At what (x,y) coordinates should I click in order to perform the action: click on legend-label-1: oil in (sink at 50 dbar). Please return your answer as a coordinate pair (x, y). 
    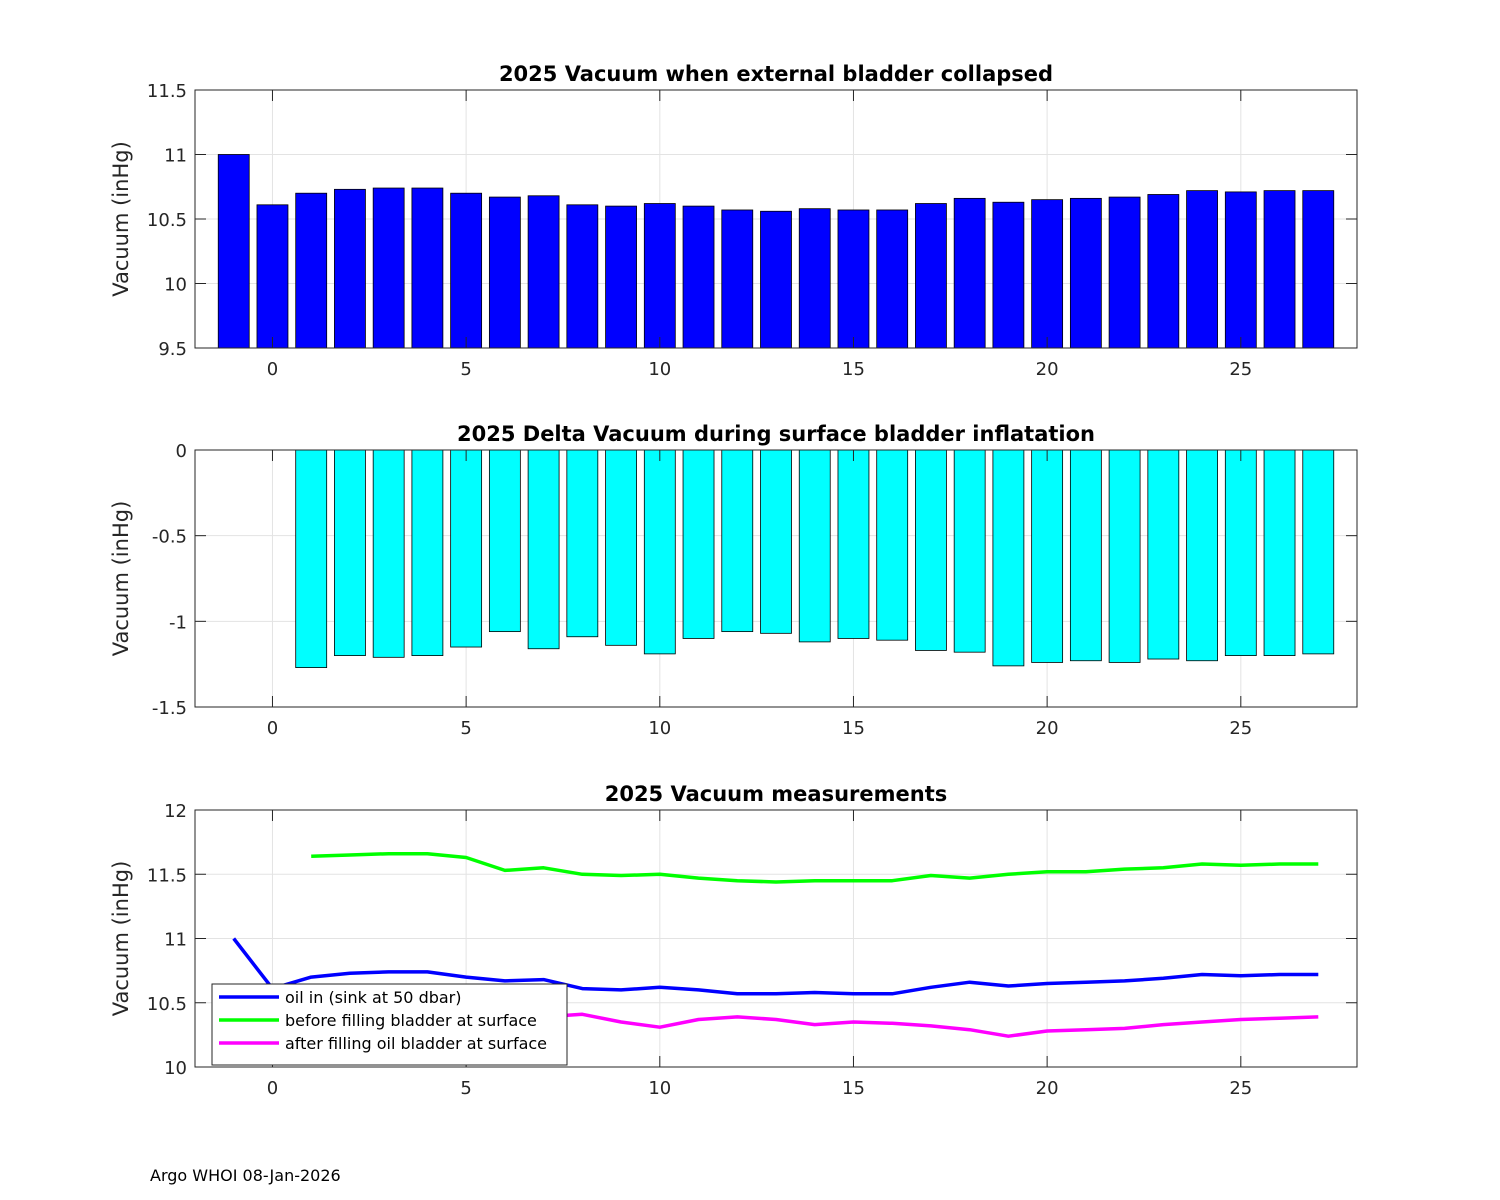
    Looking at the image, I should click on (373, 997).